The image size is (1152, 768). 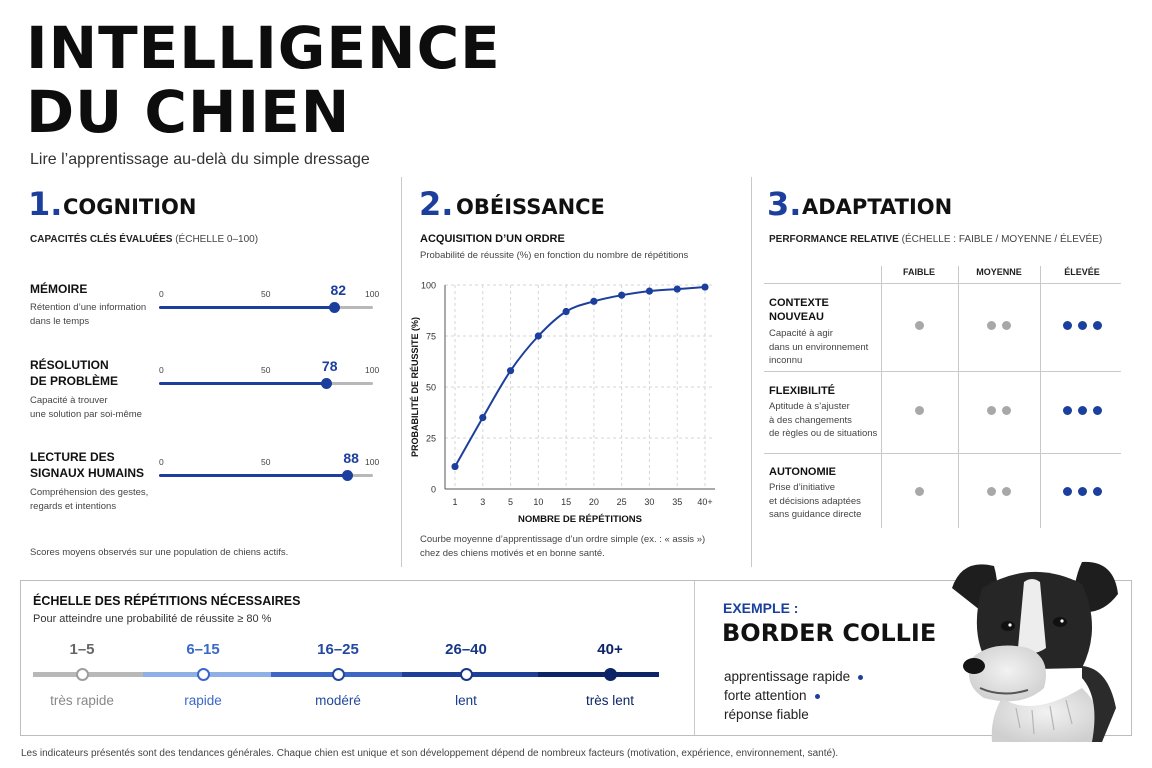 I want to click on row-name: NOUVEAU, so click(x=797, y=317).